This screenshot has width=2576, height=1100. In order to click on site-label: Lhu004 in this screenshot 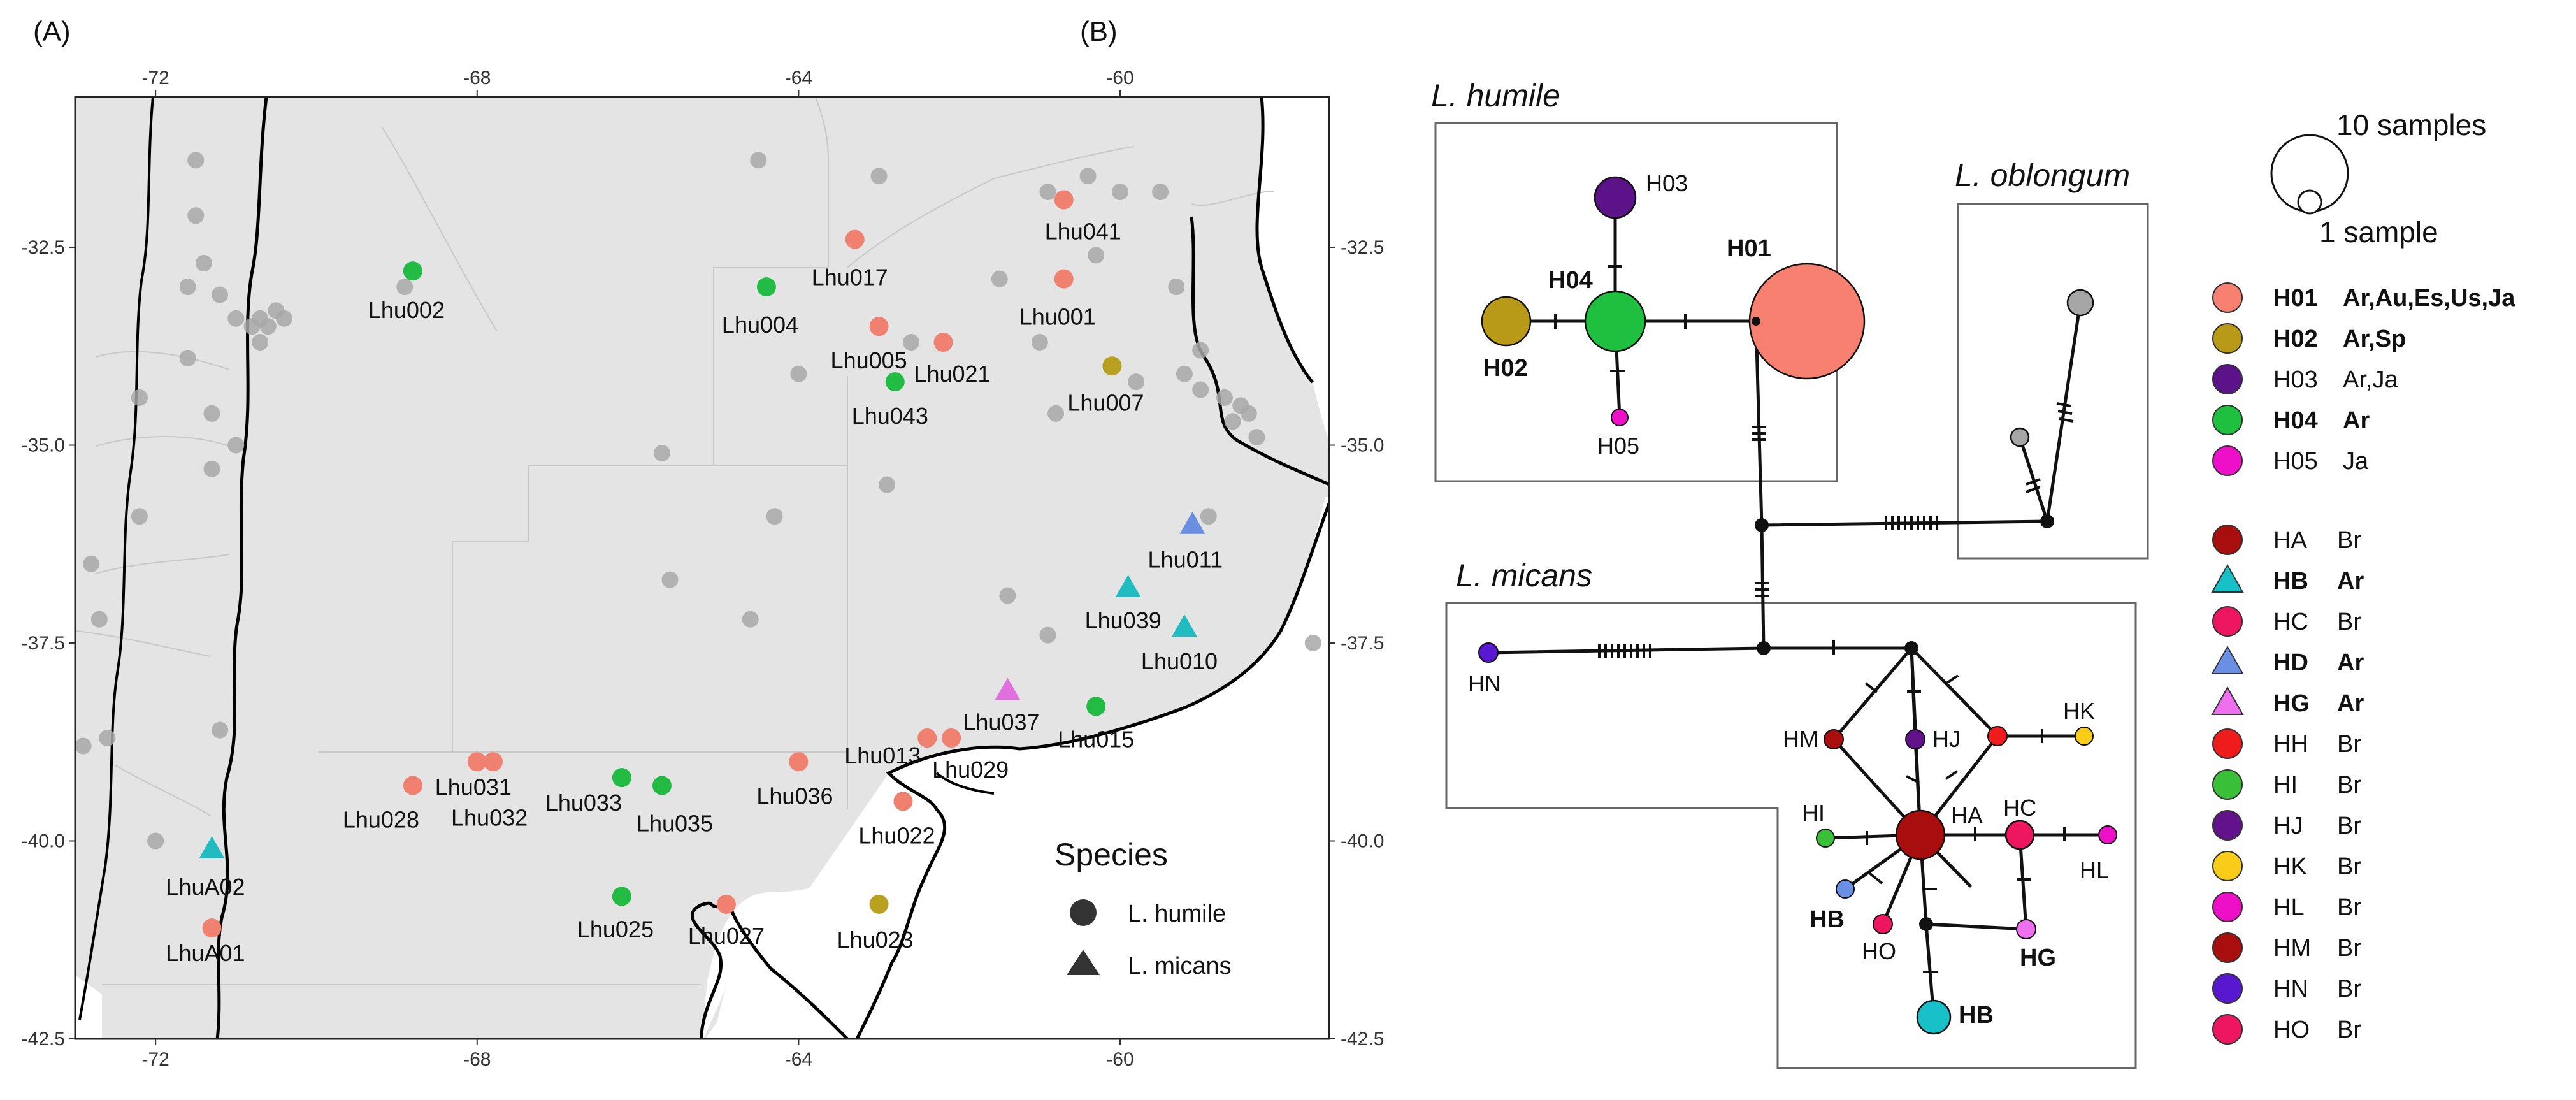, I will do `click(760, 325)`.